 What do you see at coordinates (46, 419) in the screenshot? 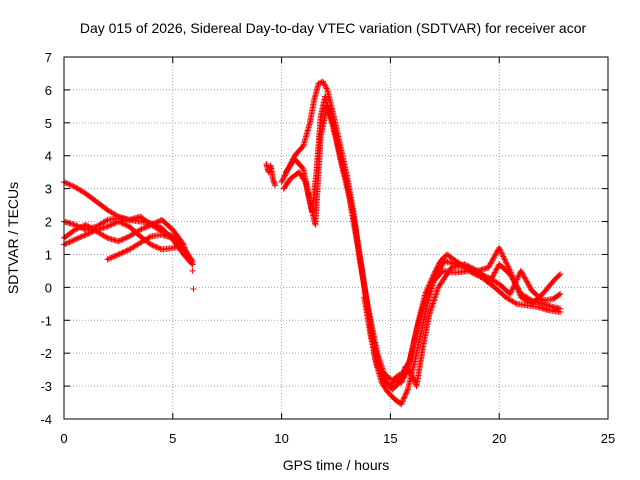
I see `y-tick-label: -4` at bounding box center [46, 419].